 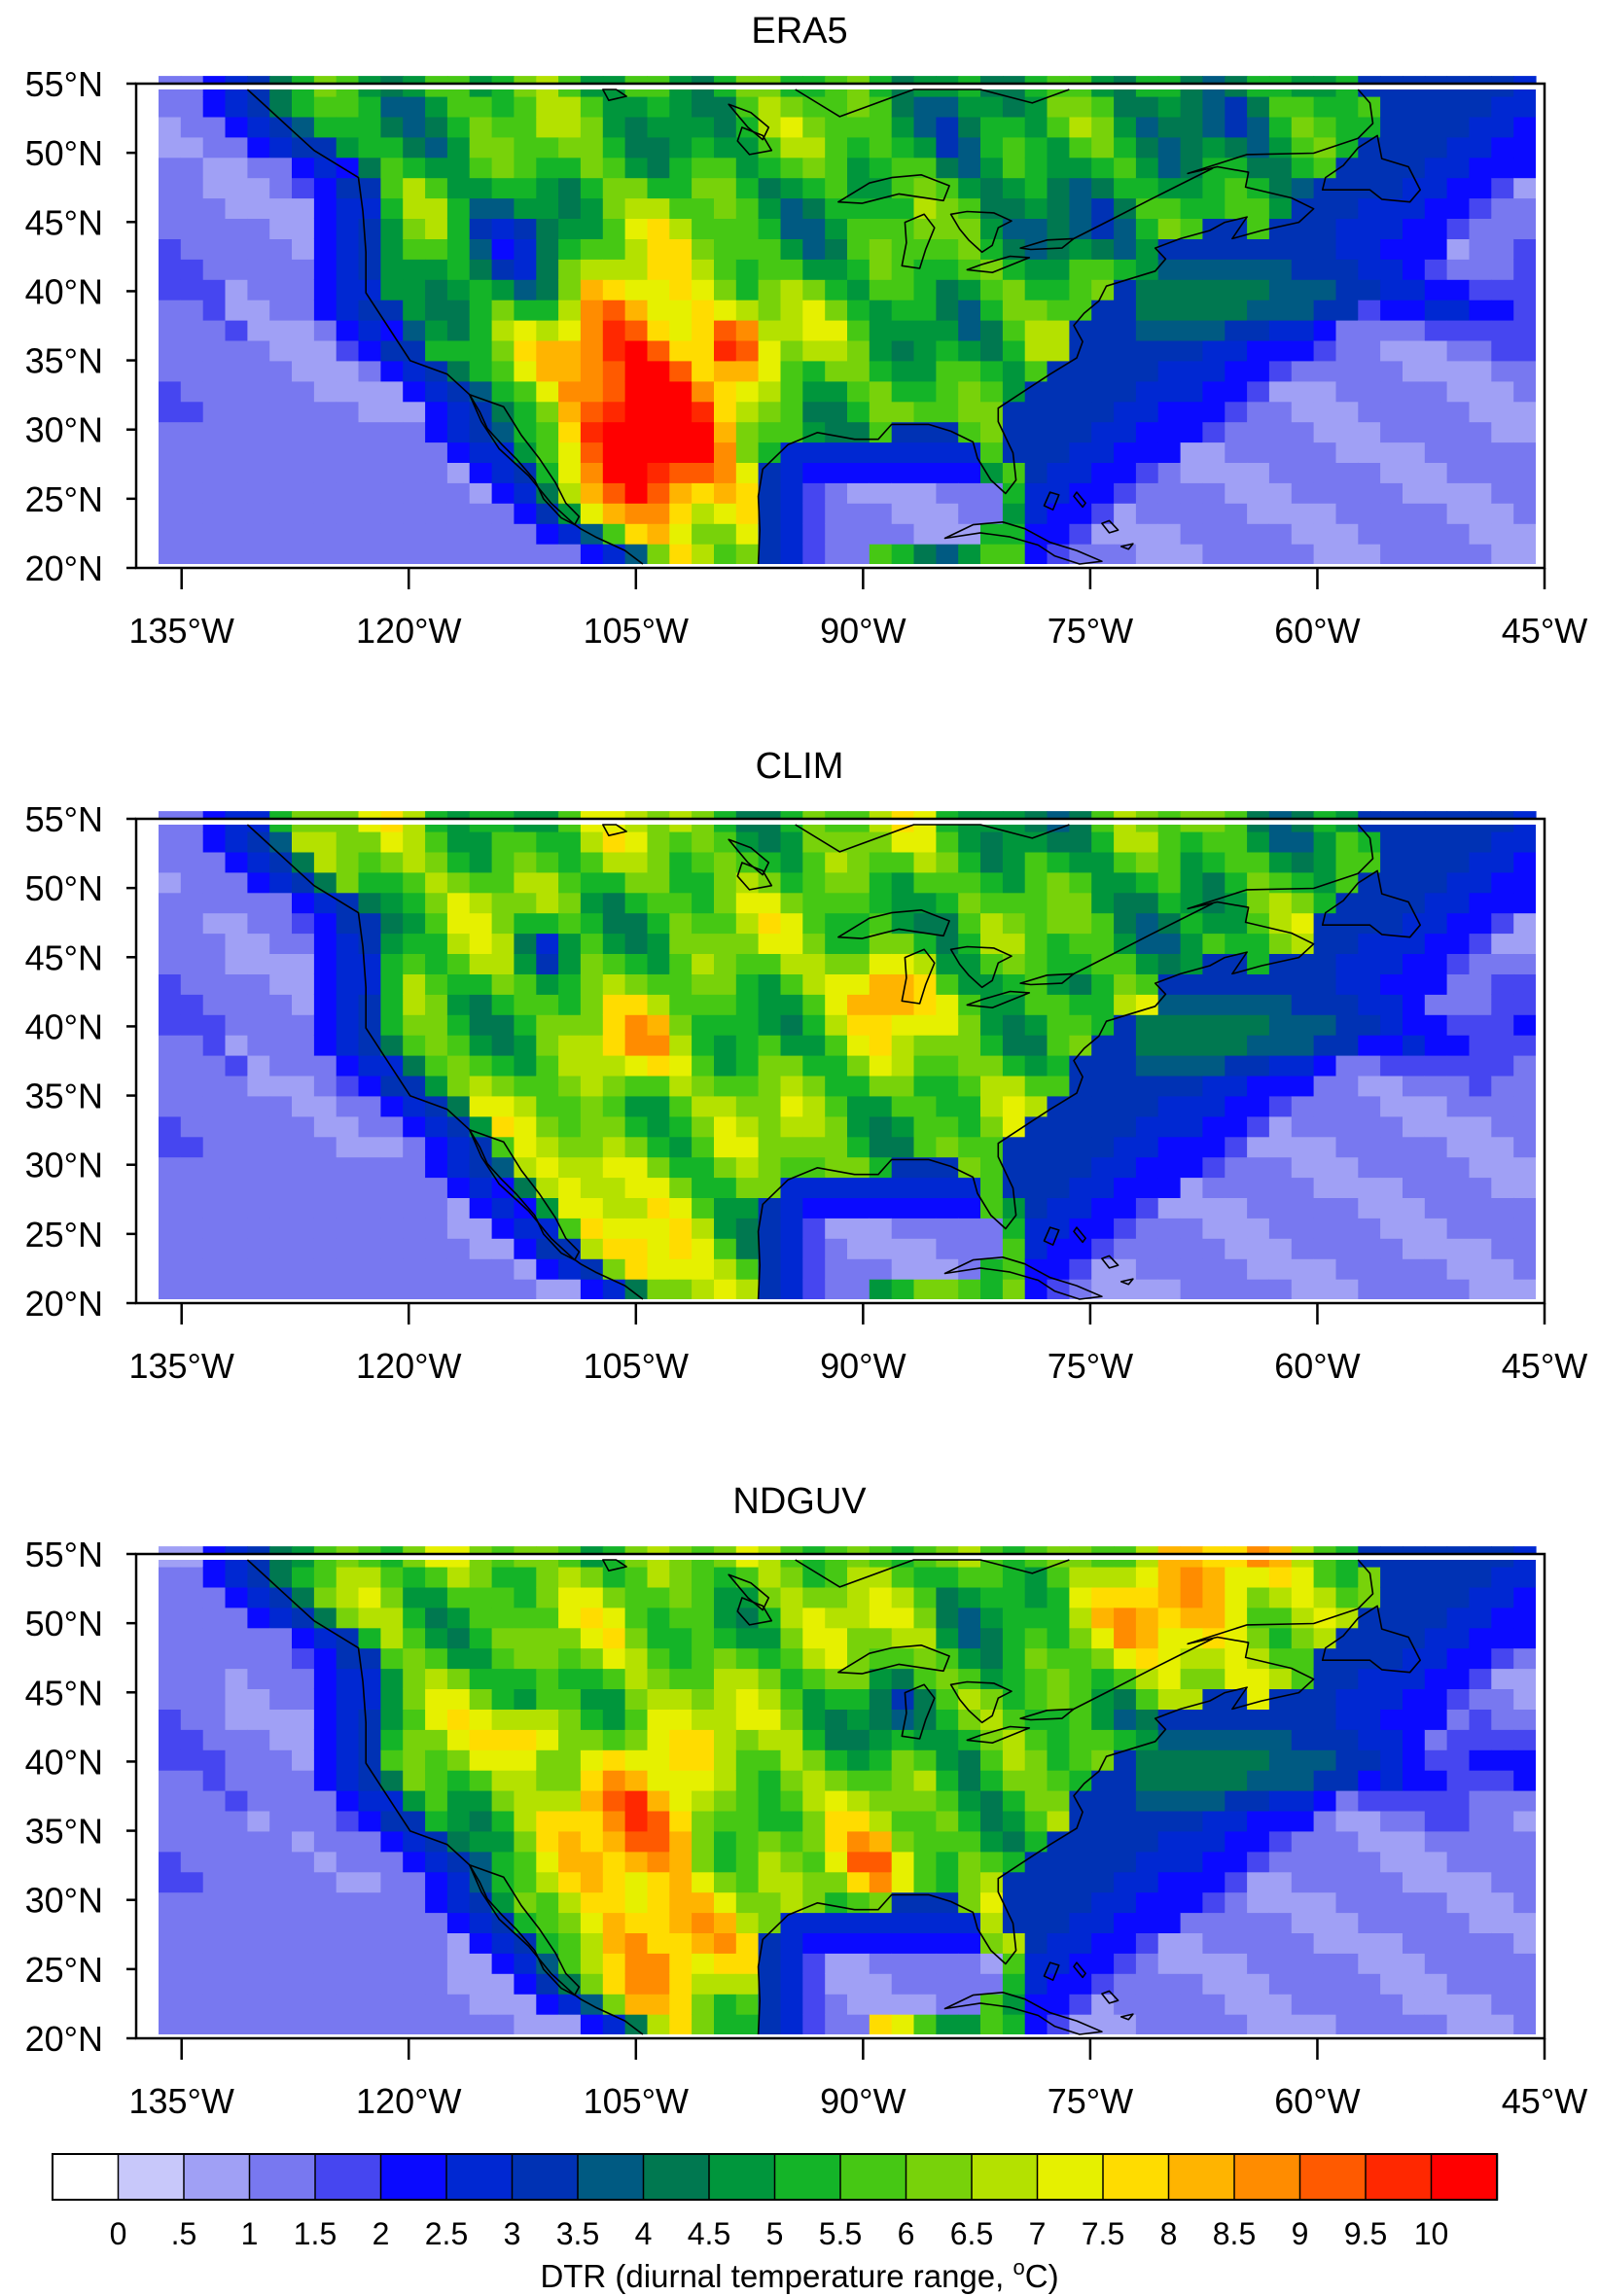 I want to click on colorbar-tick-label: 8, so click(x=1169, y=2234).